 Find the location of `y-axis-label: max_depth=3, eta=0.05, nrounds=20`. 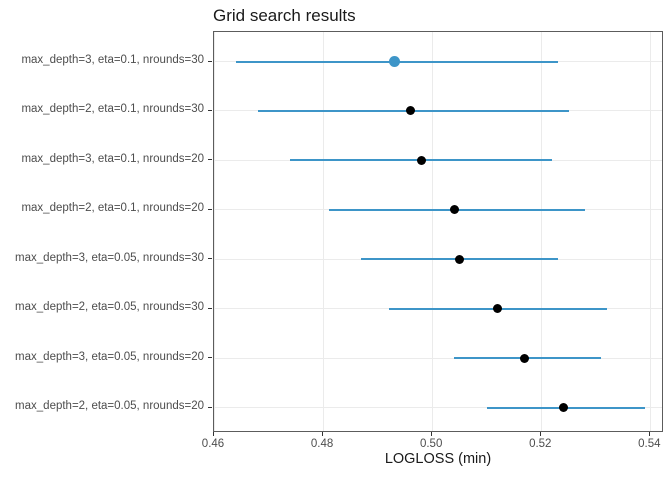

y-axis-label: max_depth=3, eta=0.05, nrounds=20 is located at coordinates (109, 356).